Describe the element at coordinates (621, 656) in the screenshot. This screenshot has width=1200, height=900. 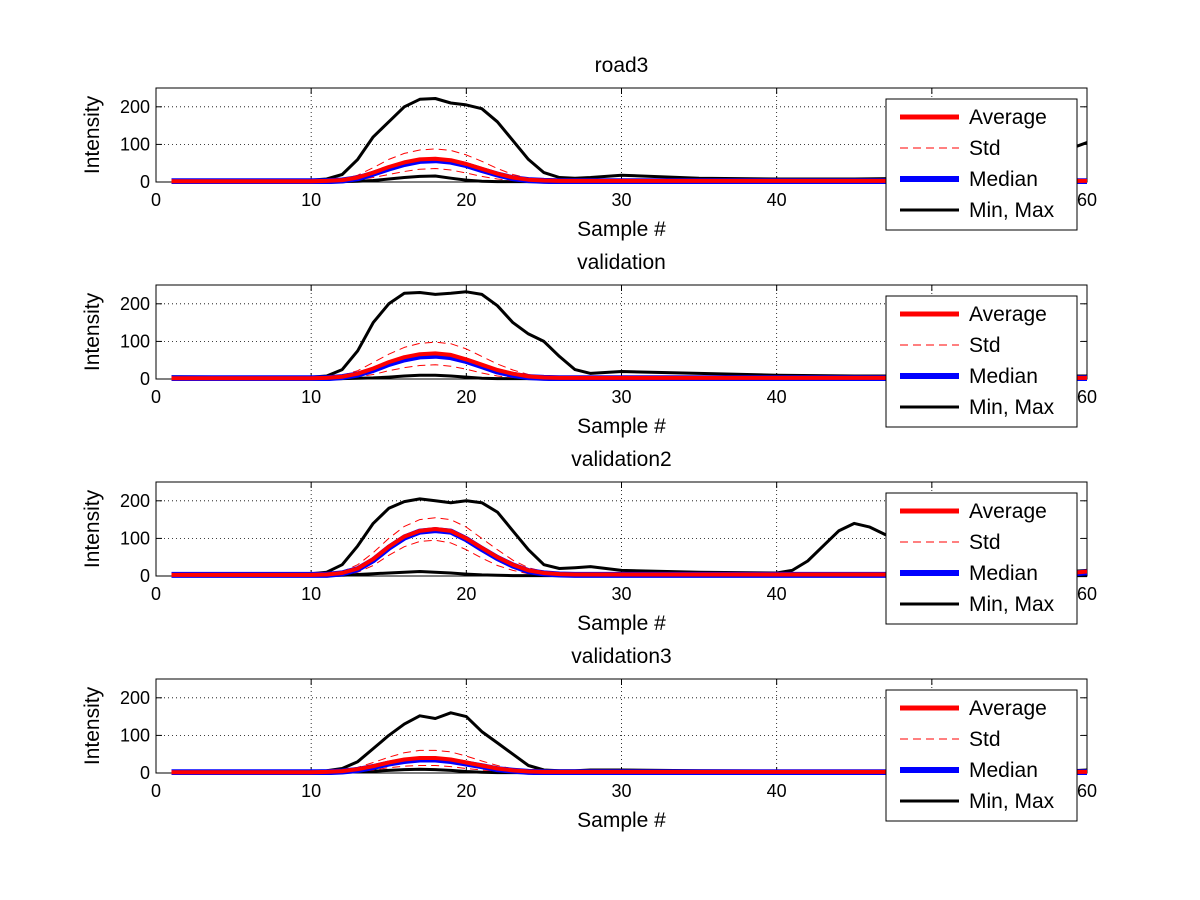
I see `subplot-title: validation3` at that location.